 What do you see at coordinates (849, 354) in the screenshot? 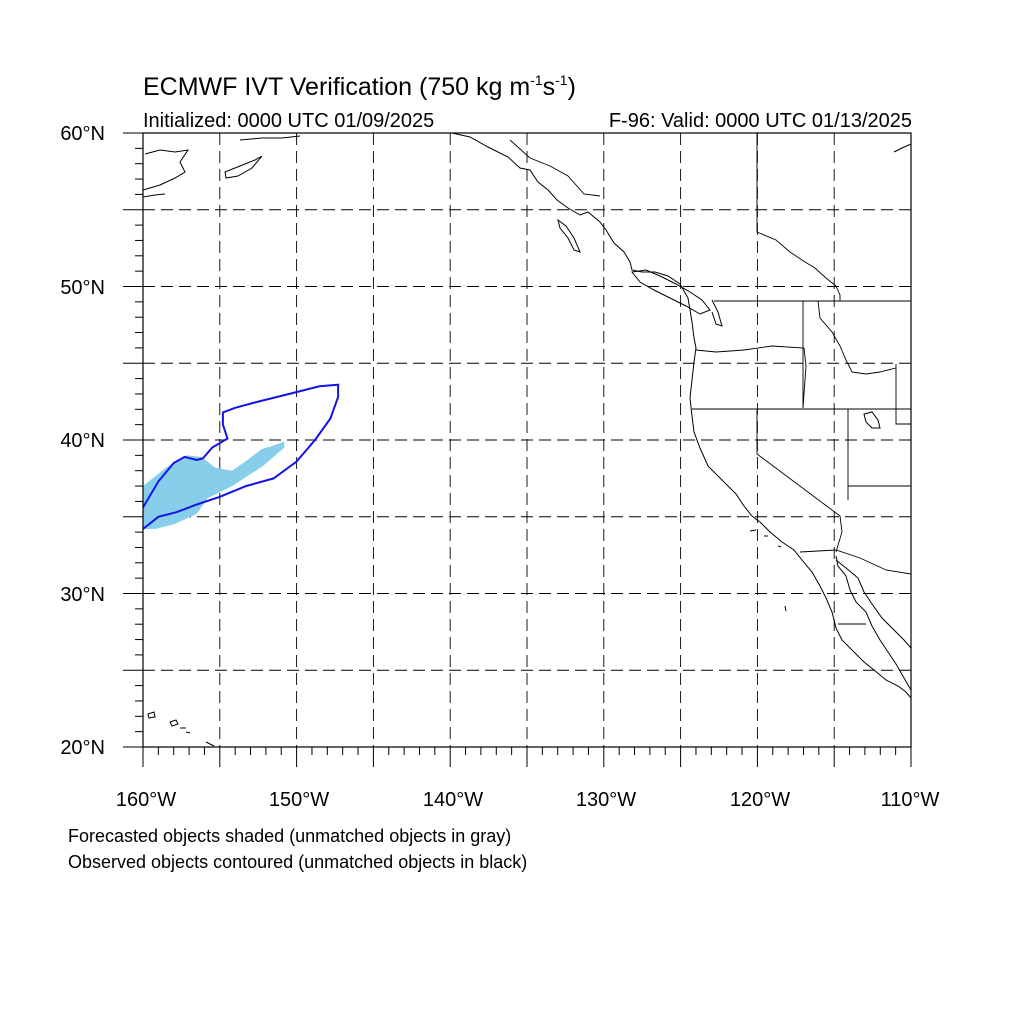
I see `border-idaho` at bounding box center [849, 354].